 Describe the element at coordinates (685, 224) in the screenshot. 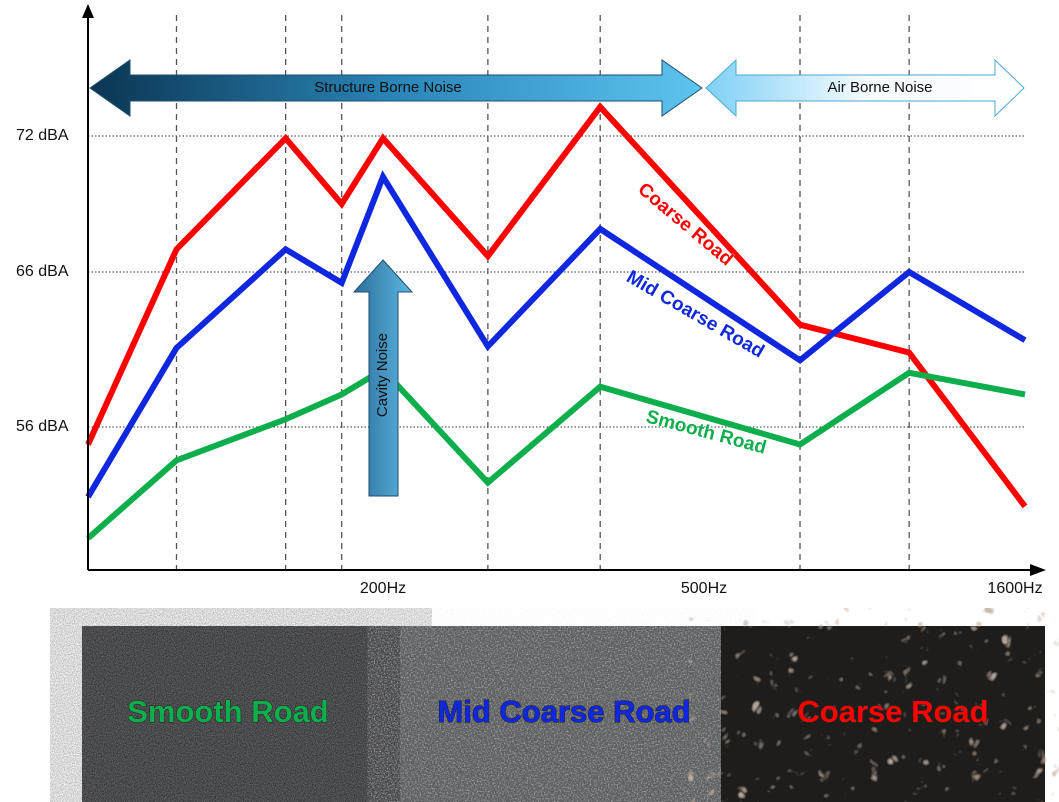

I see `series-label: Coarse Road` at that location.